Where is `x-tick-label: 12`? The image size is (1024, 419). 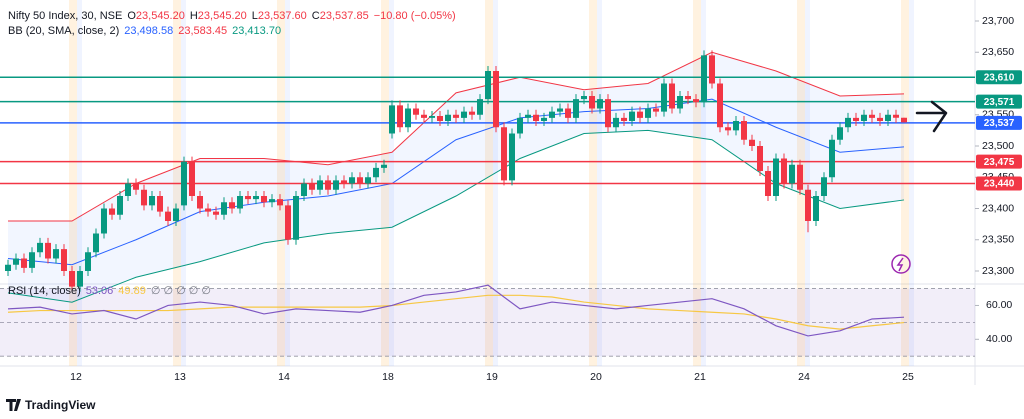 x-tick-label: 12 is located at coordinates (76, 377).